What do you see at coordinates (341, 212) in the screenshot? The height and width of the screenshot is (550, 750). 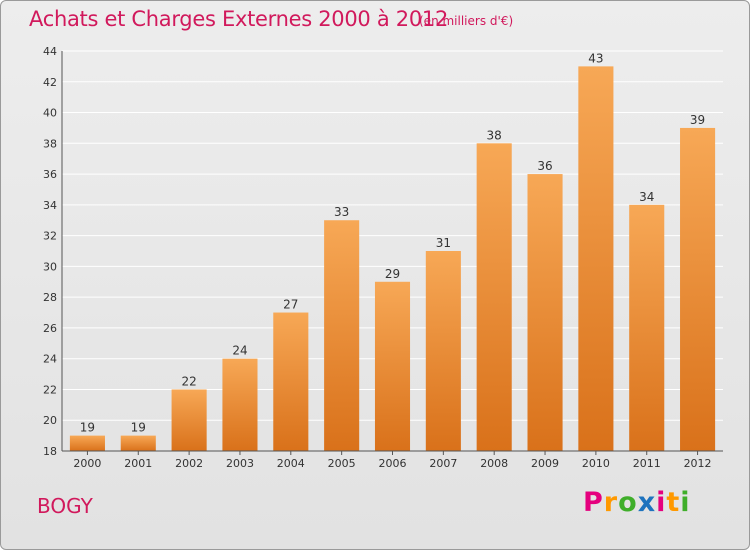 I see `bar-value-label: 33` at bounding box center [341, 212].